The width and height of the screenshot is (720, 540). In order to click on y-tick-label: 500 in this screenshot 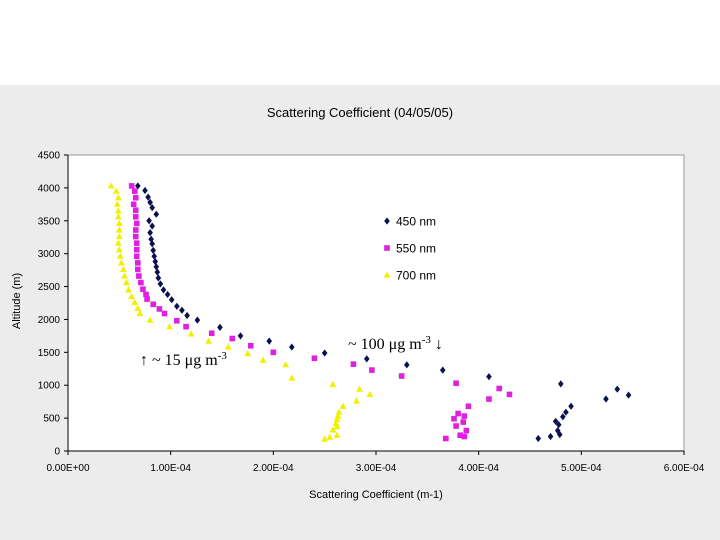, I will do `click(51, 419)`.